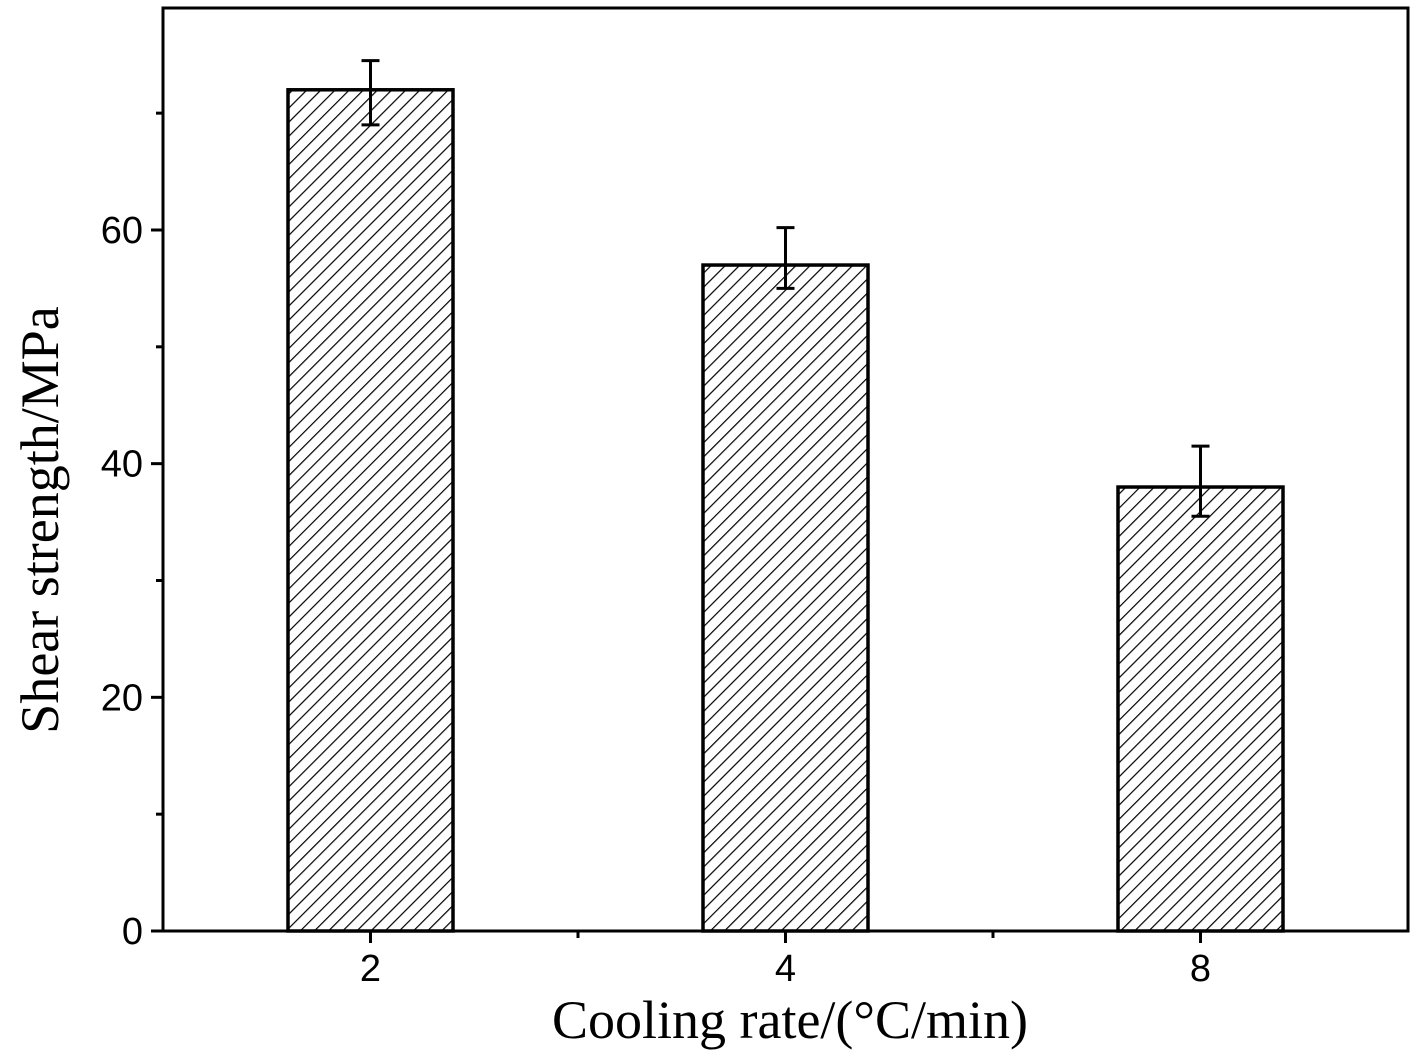 The image size is (1418, 1064). I want to click on x-axis-title: Cooling rate/(°C/min), so click(790, 1020).